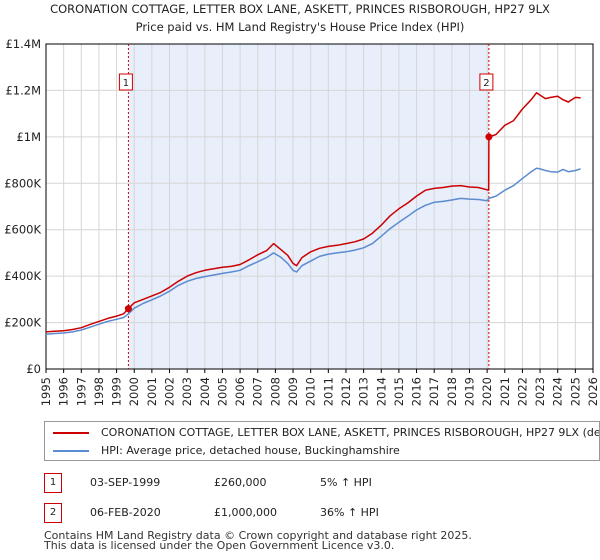 The width and height of the screenshot is (600, 560). I want to click on sale-hpi-change: 5% ↑ HPI, so click(346, 482).